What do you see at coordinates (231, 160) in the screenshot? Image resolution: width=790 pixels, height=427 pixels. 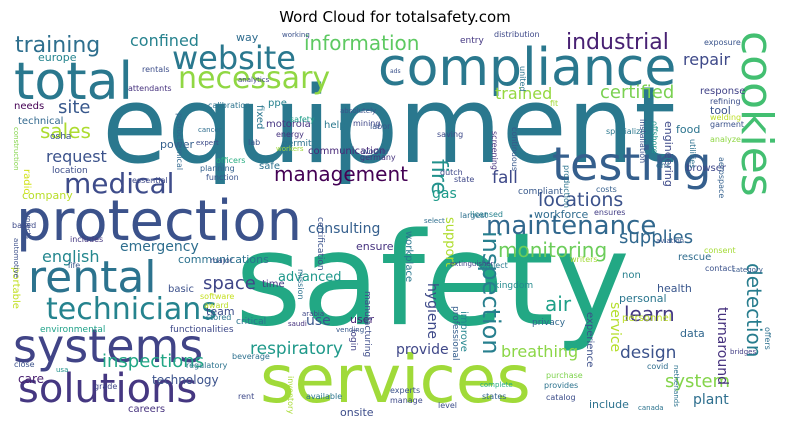 I see `word: officers` at bounding box center [231, 160].